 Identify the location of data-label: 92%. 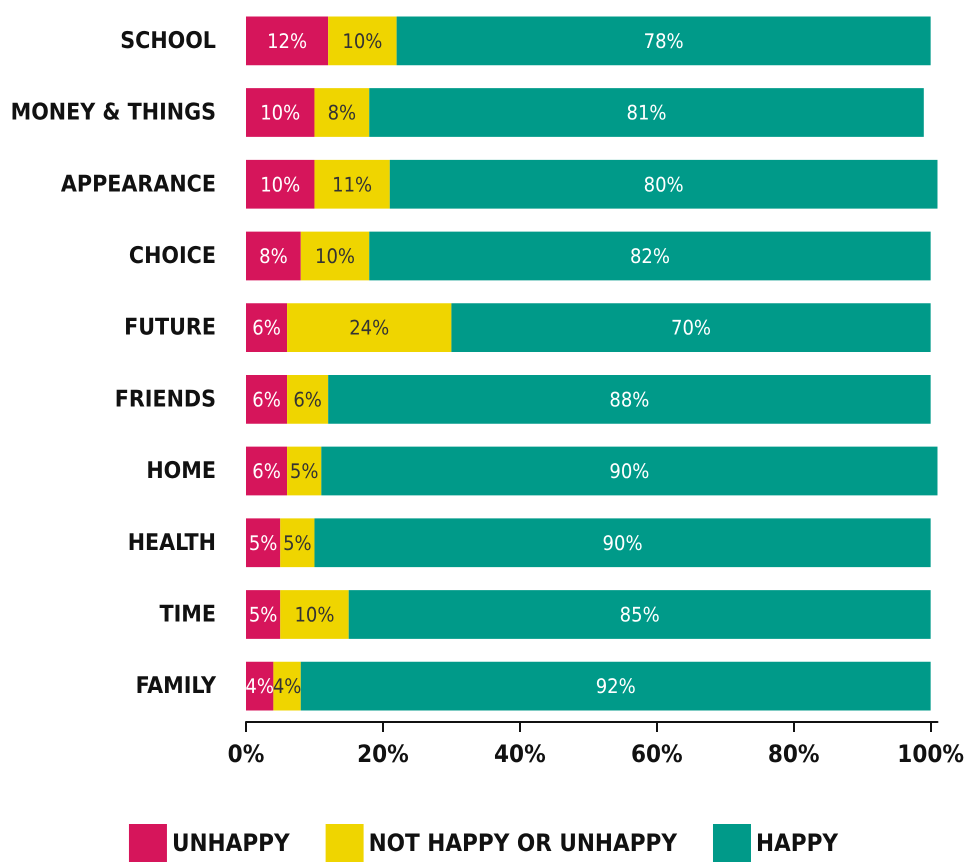
(616, 686).